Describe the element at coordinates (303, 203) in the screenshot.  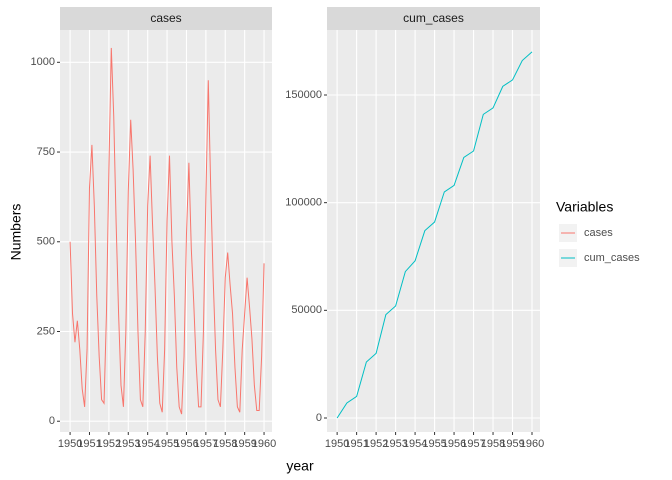
I see `y-tick-label: 100000` at that location.